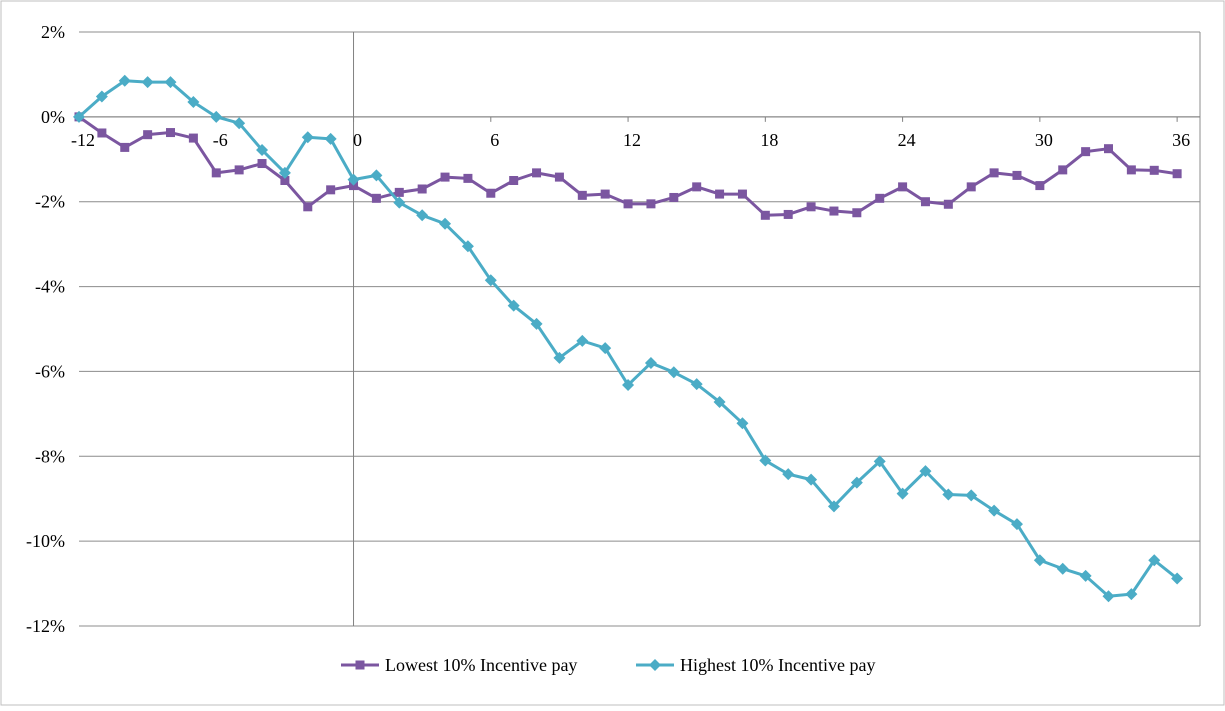  What do you see at coordinates (632, 140) in the screenshot?
I see `x-tick-label: 12` at bounding box center [632, 140].